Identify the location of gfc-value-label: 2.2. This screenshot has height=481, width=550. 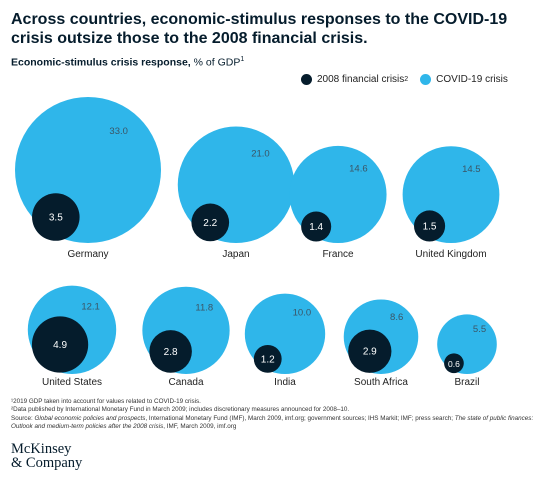
(210, 223).